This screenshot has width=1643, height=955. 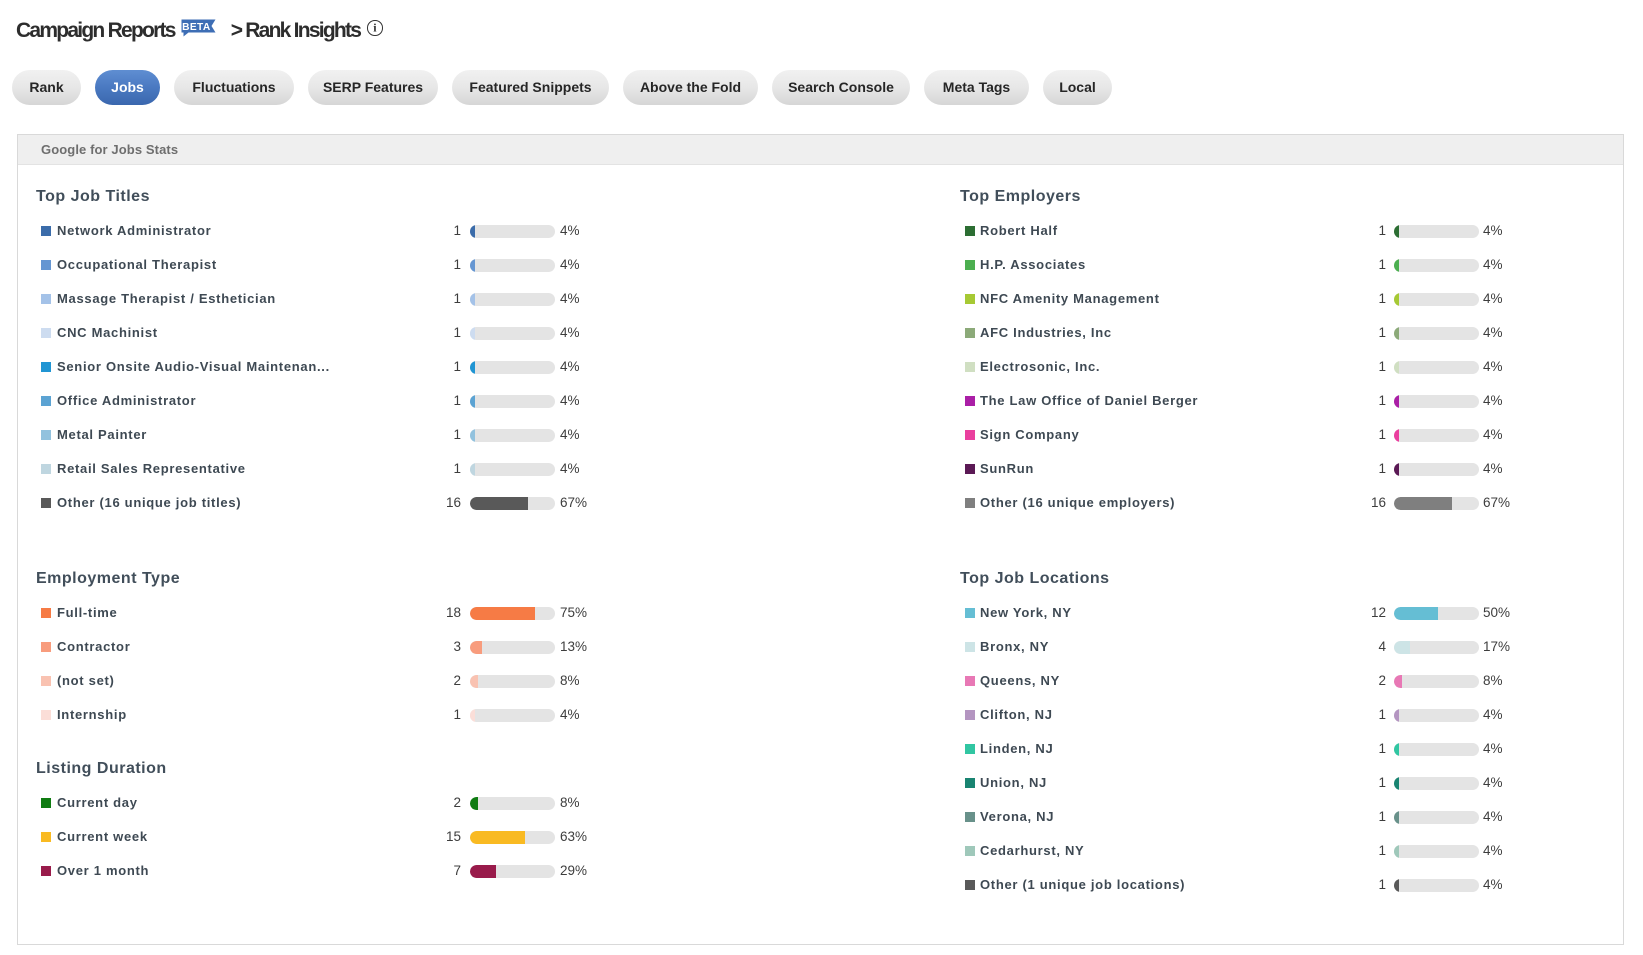 What do you see at coordinates (196, 27) in the screenshot?
I see `svg-text: BETA` at bounding box center [196, 27].